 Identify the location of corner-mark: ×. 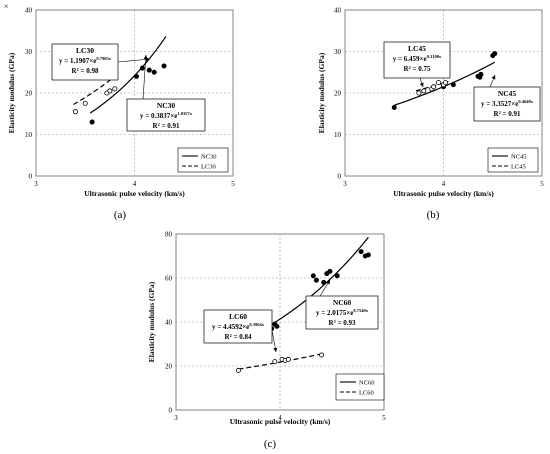
(6, 6).